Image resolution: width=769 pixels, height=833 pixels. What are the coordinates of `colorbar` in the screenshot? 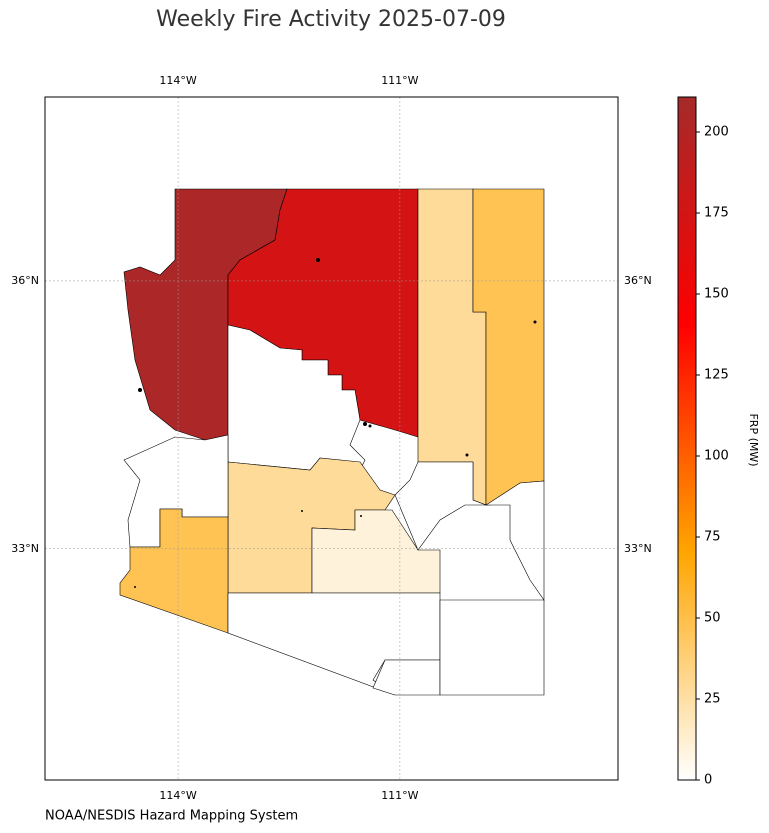 It's located at (687, 438).